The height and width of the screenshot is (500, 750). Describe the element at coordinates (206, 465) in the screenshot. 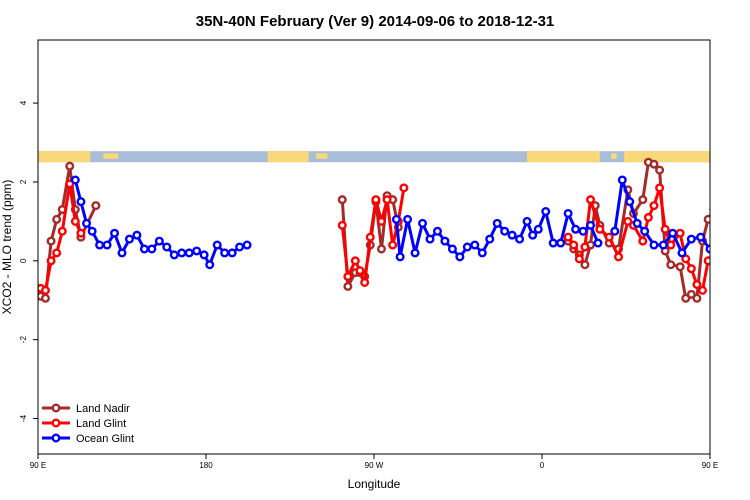

I see `x-tick-label: 180` at that location.